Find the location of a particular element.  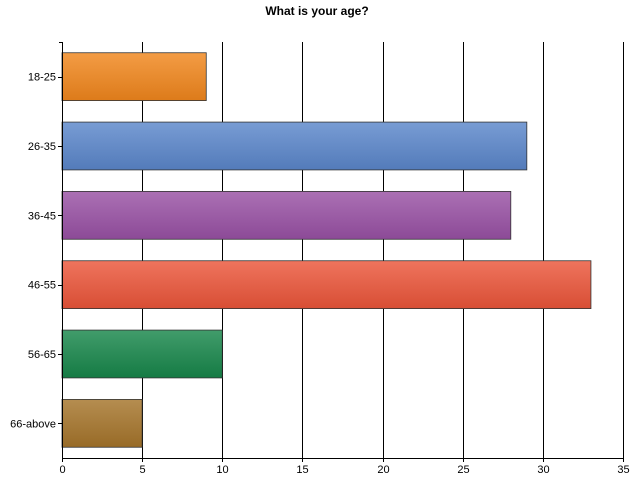

bar-66-above is located at coordinates (102, 423).